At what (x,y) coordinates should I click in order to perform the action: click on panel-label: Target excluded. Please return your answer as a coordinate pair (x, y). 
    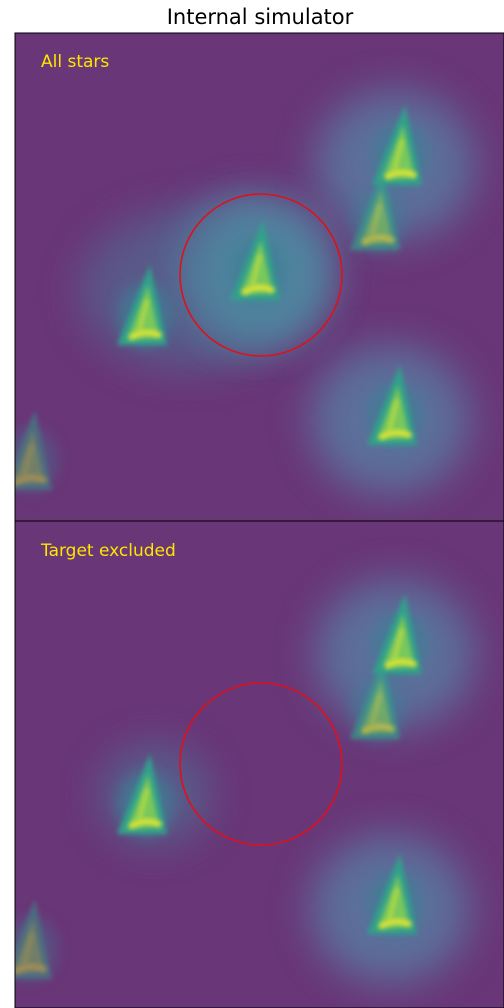
    Looking at the image, I should click on (108, 551).